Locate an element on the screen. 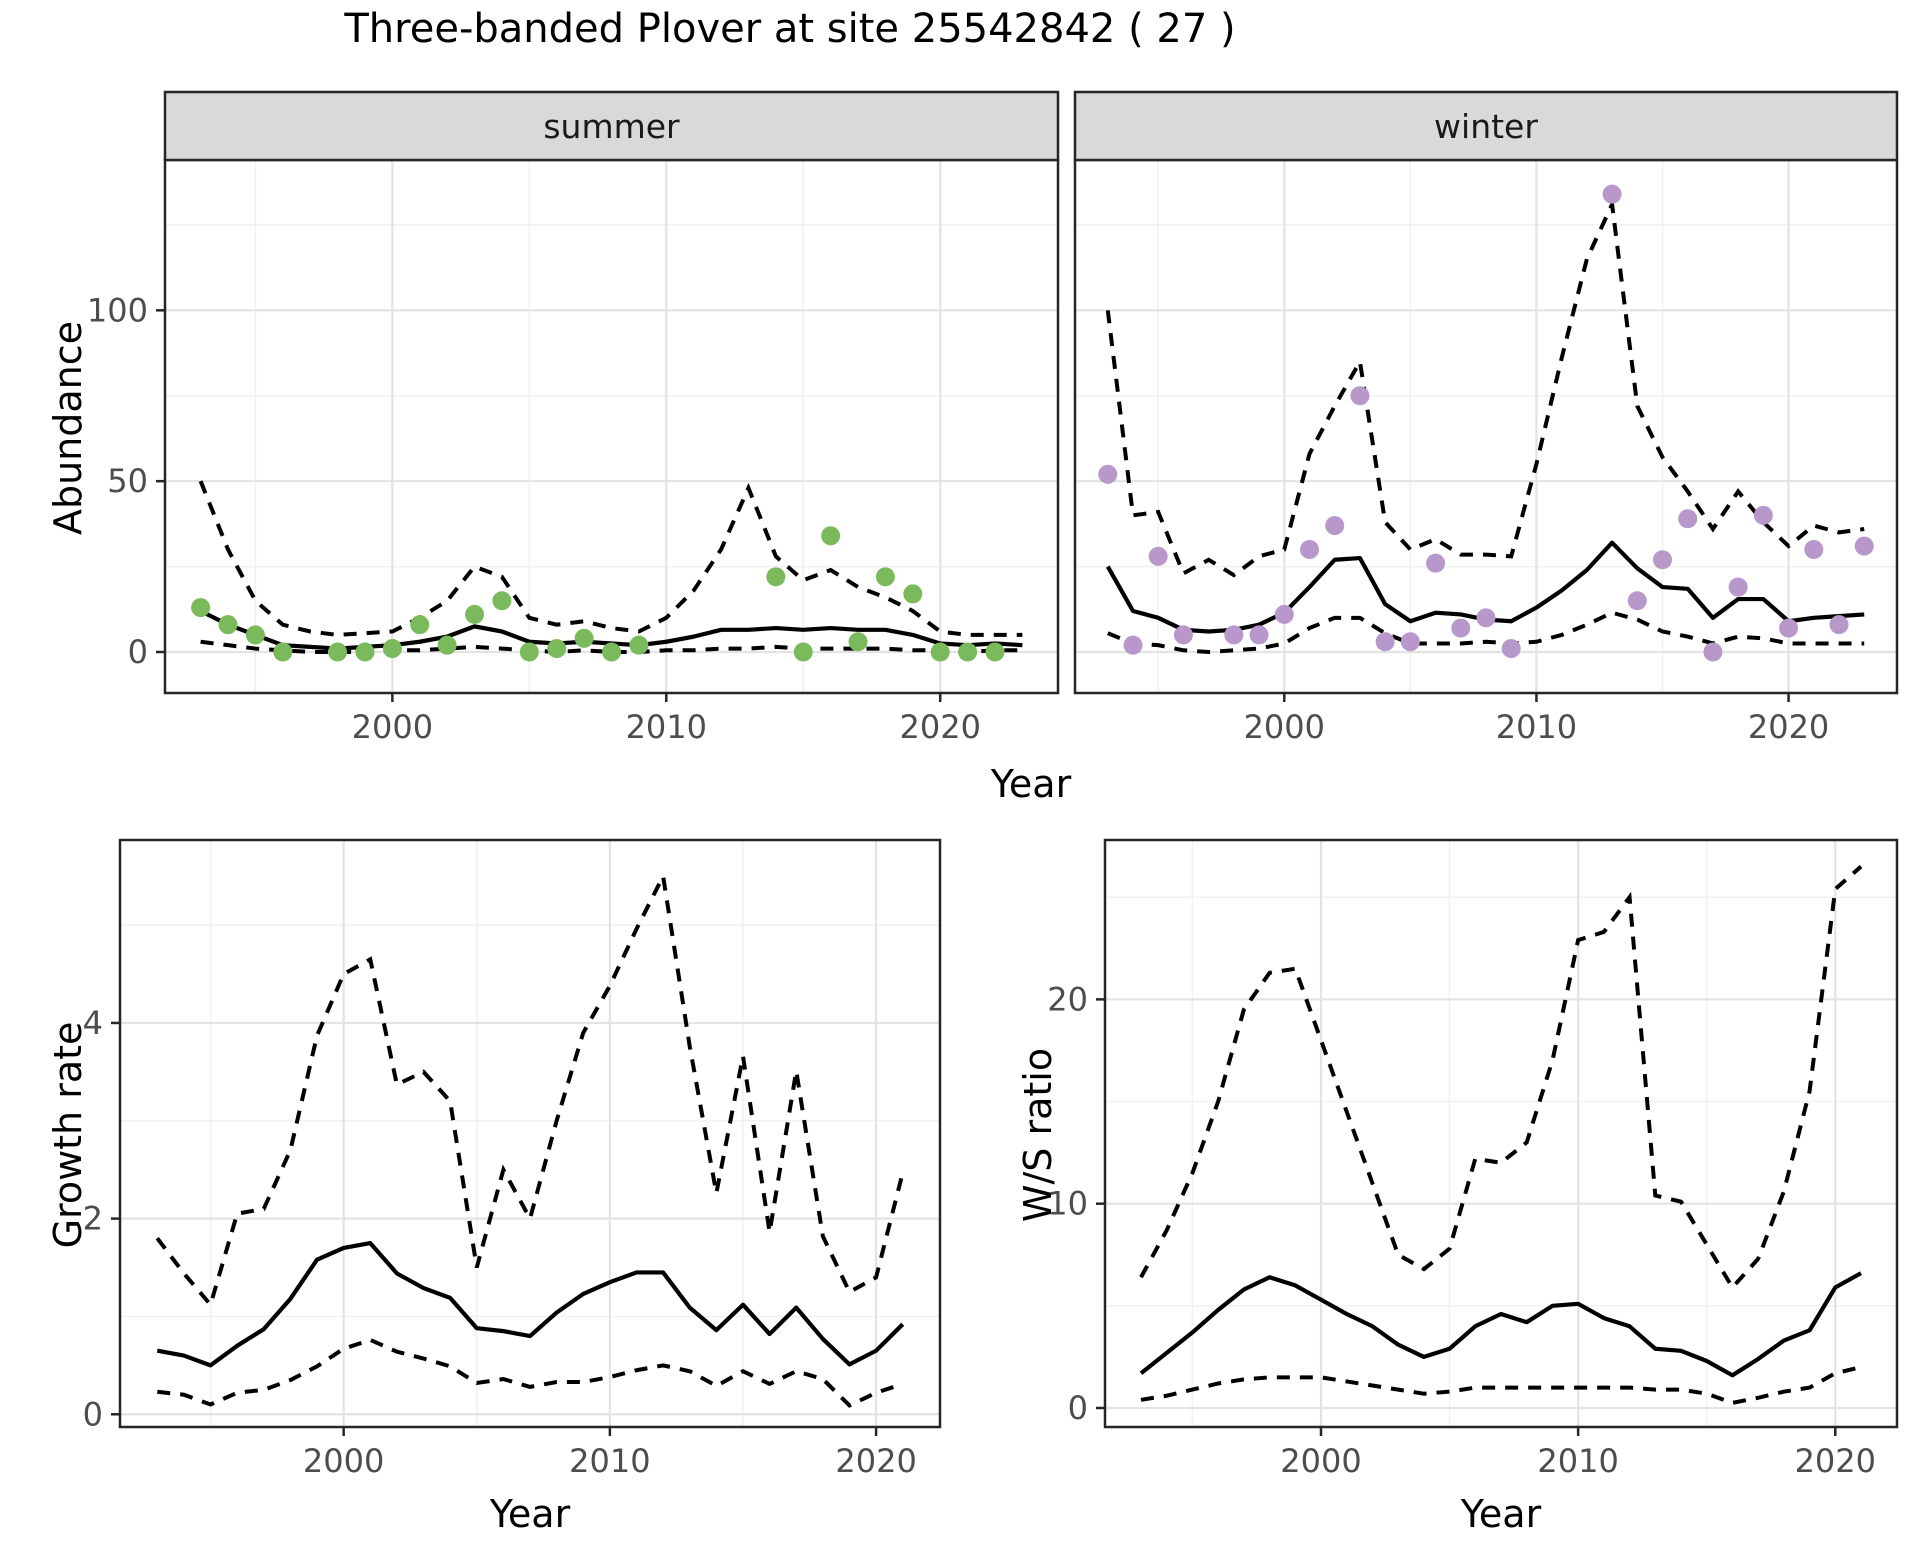 This screenshot has height=1560, width=1920. winter-panel-background is located at coordinates (1486, 426).